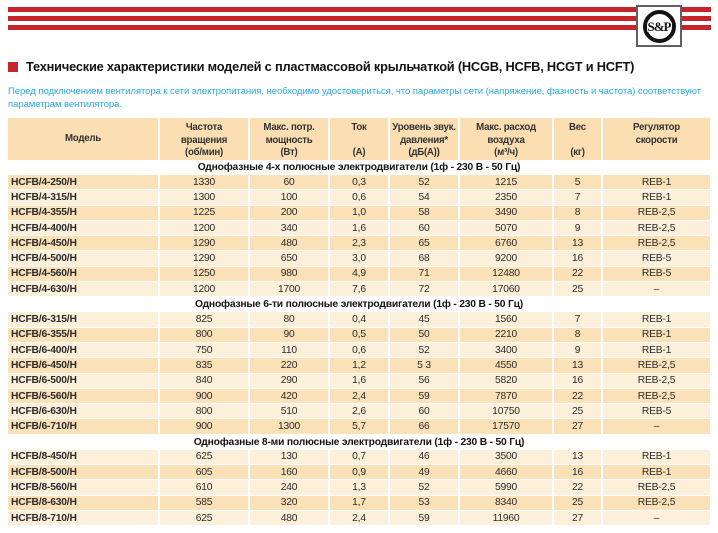  I want to click on table-row: HCFB/8-500/H 605 160 0,9 49 4660 16 REB-1, so click(359, 473).